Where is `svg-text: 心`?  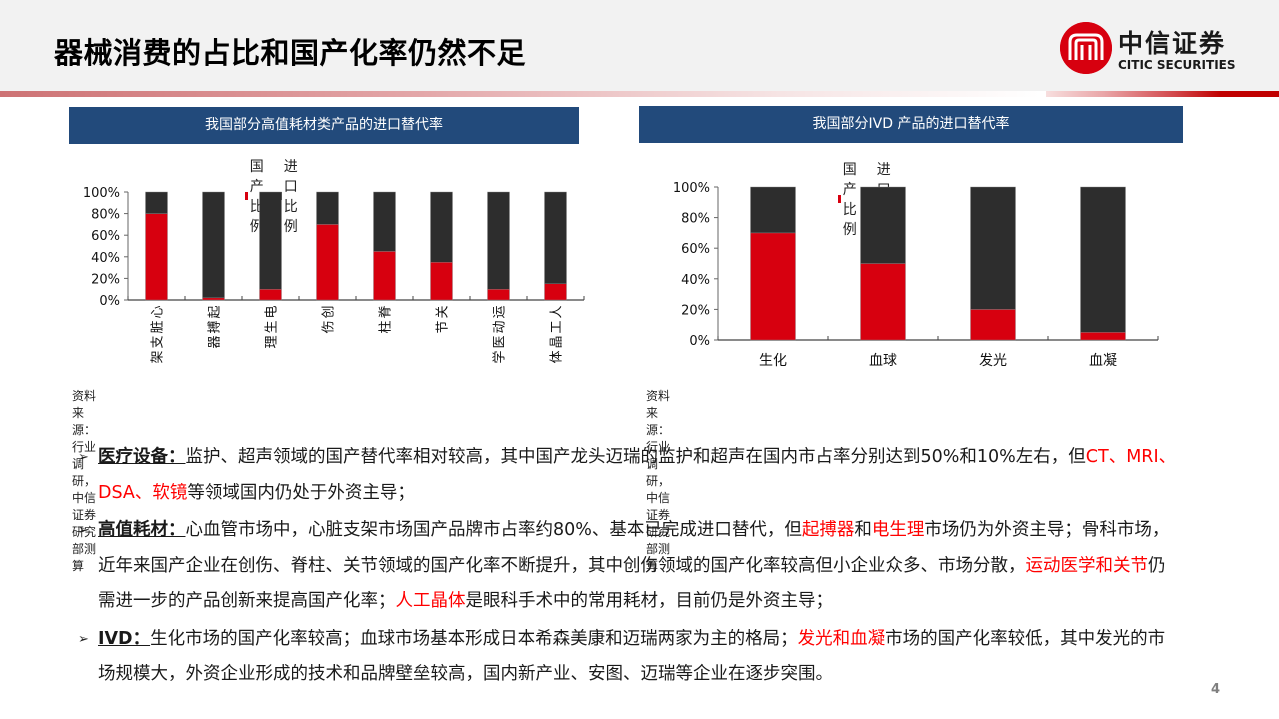
svg-text: 心 is located at coordinates (158, 311).